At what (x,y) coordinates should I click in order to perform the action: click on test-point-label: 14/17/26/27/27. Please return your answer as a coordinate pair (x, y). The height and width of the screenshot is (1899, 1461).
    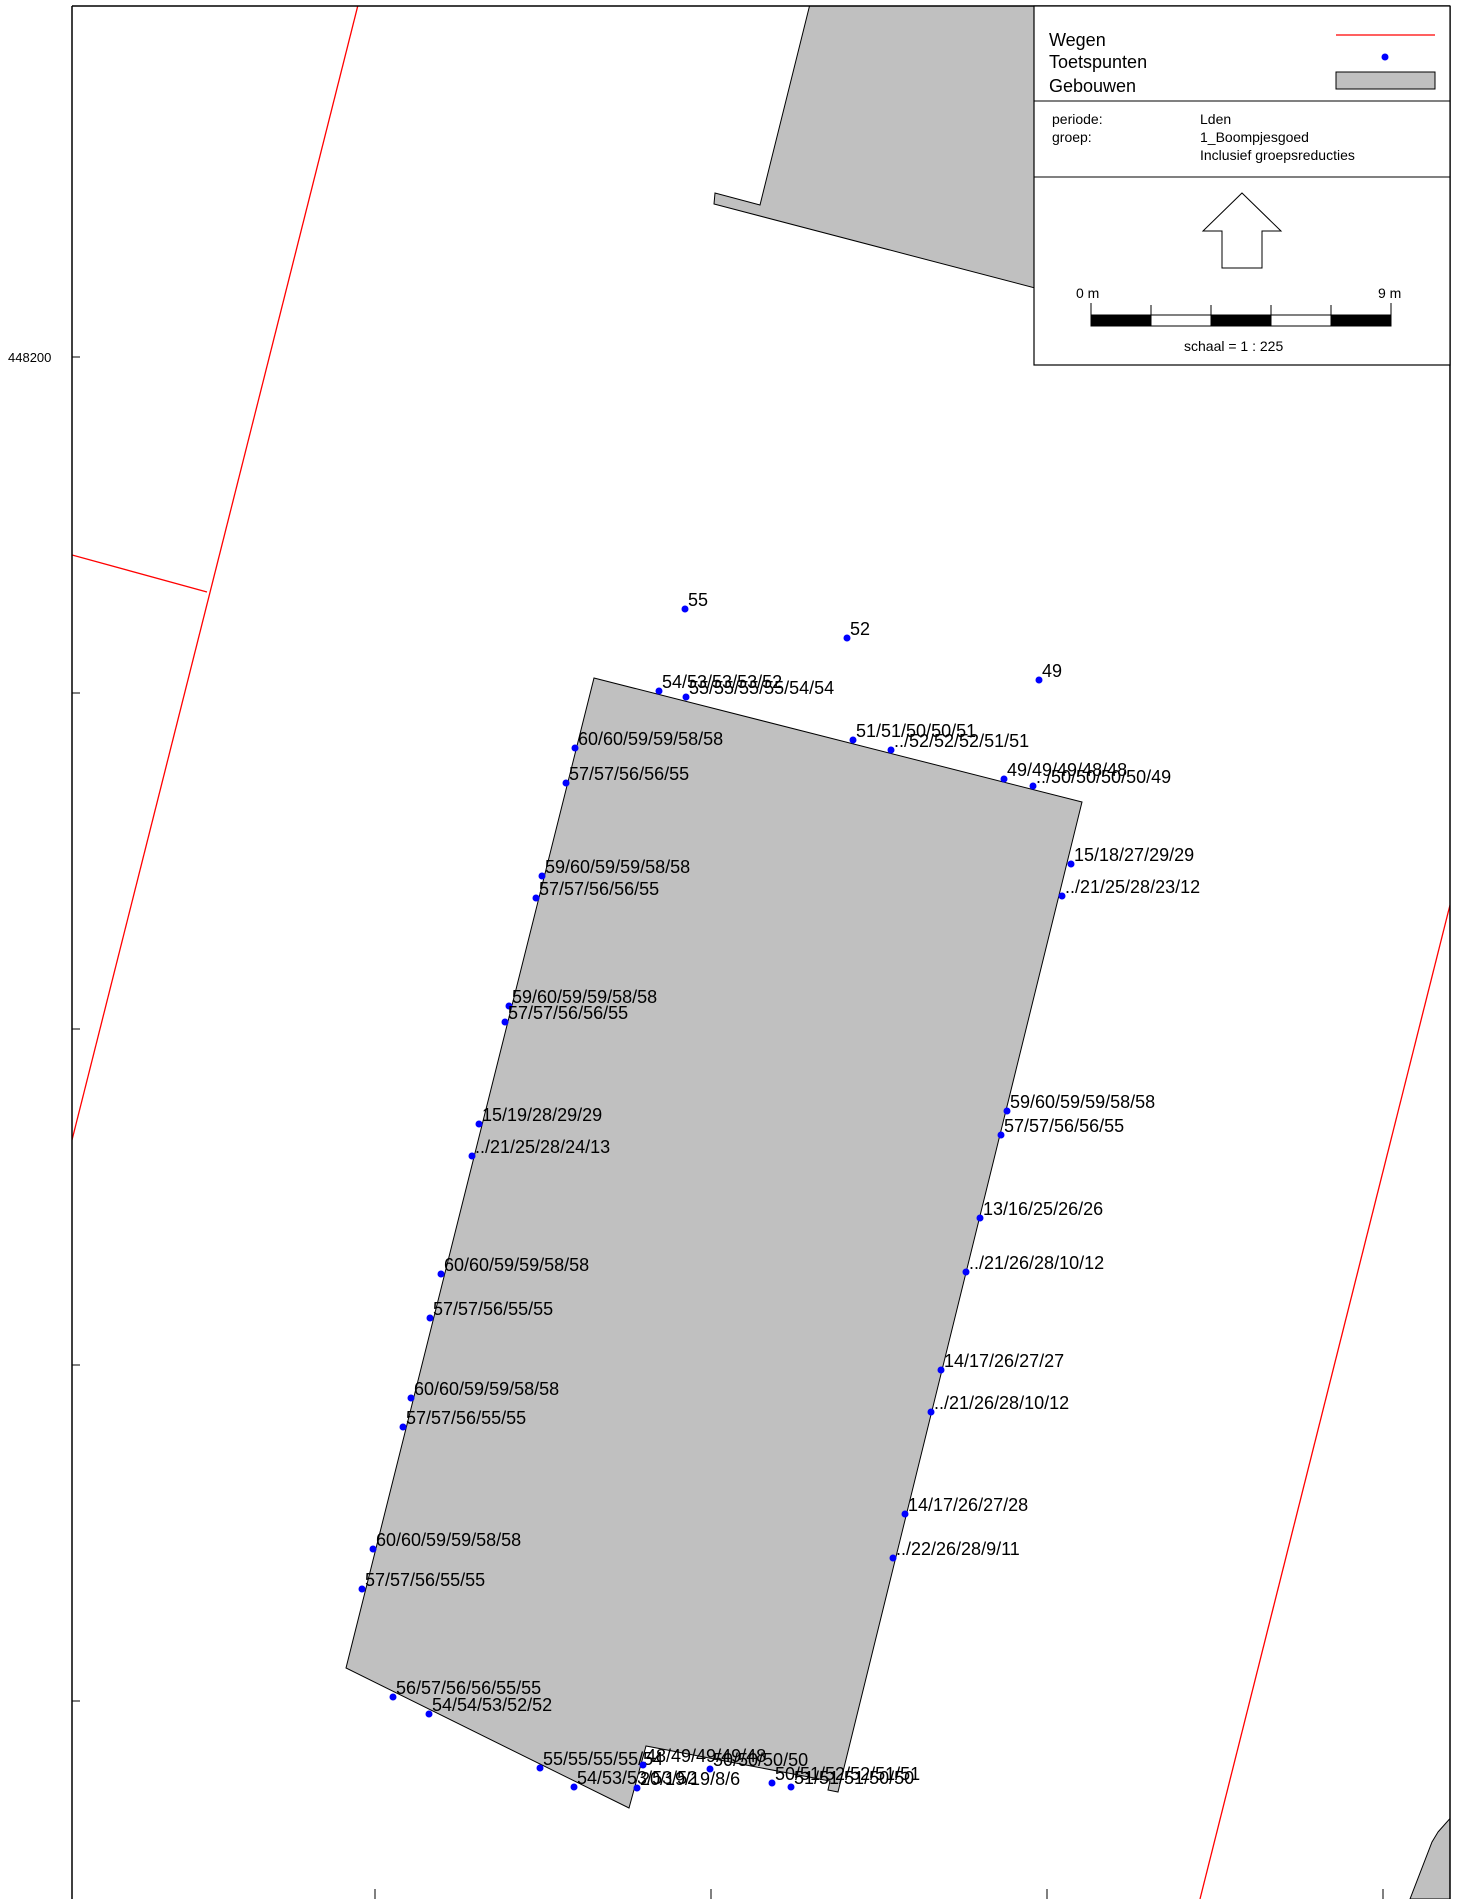
    Looking at the image, I should click on (1004, 1361).